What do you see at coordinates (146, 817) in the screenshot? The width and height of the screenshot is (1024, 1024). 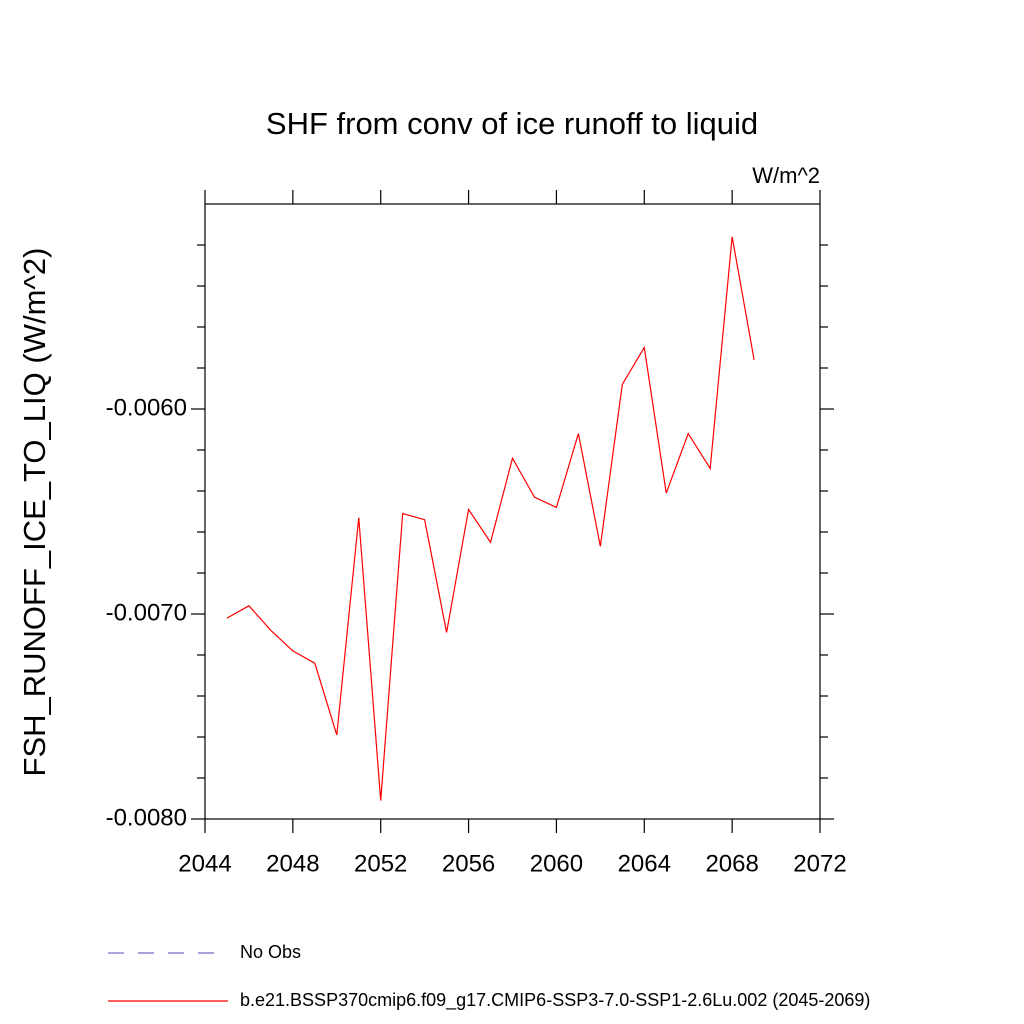 I see `y-tick-label: -0.0080` at bounding box center [146, 817].